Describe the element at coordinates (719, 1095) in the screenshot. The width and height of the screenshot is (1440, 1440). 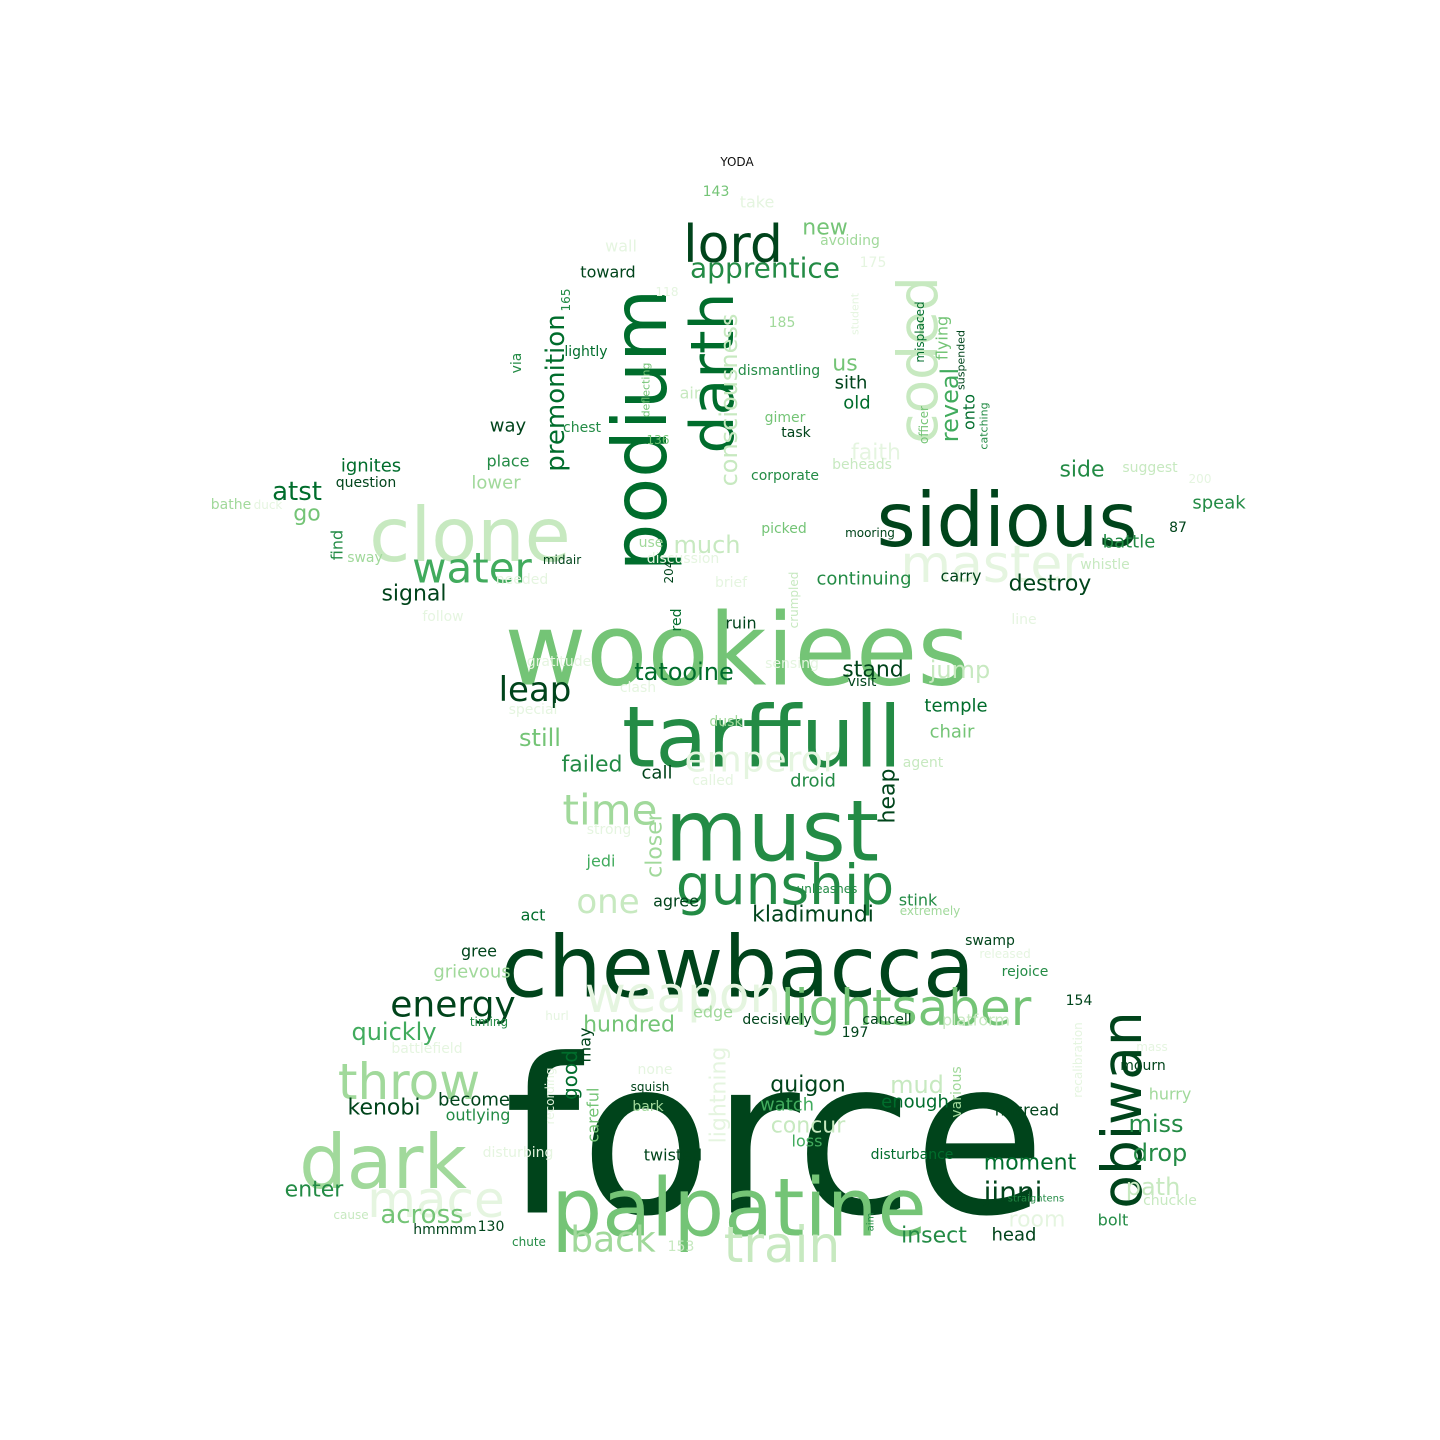
I see `cloud-word: lightning` at that location.